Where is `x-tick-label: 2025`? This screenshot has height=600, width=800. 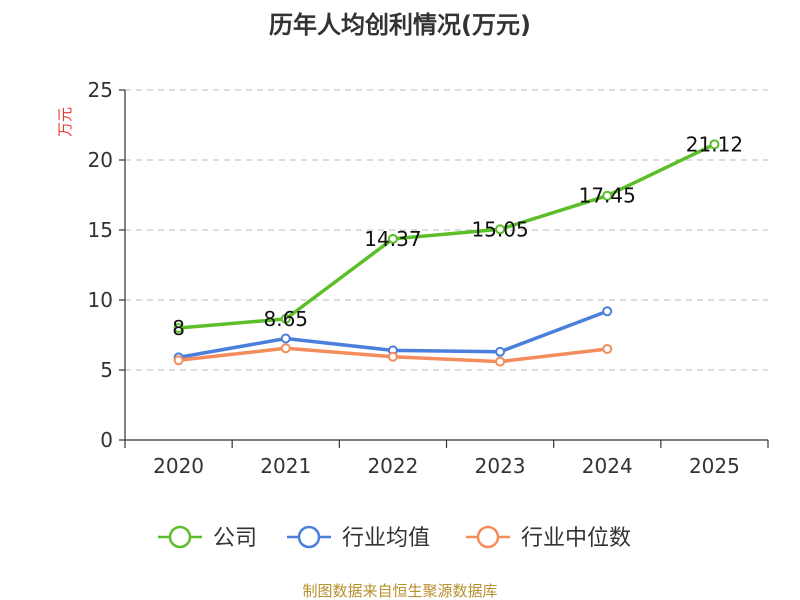 x-tick-label: 2025 is located at coordinates (714, 466).